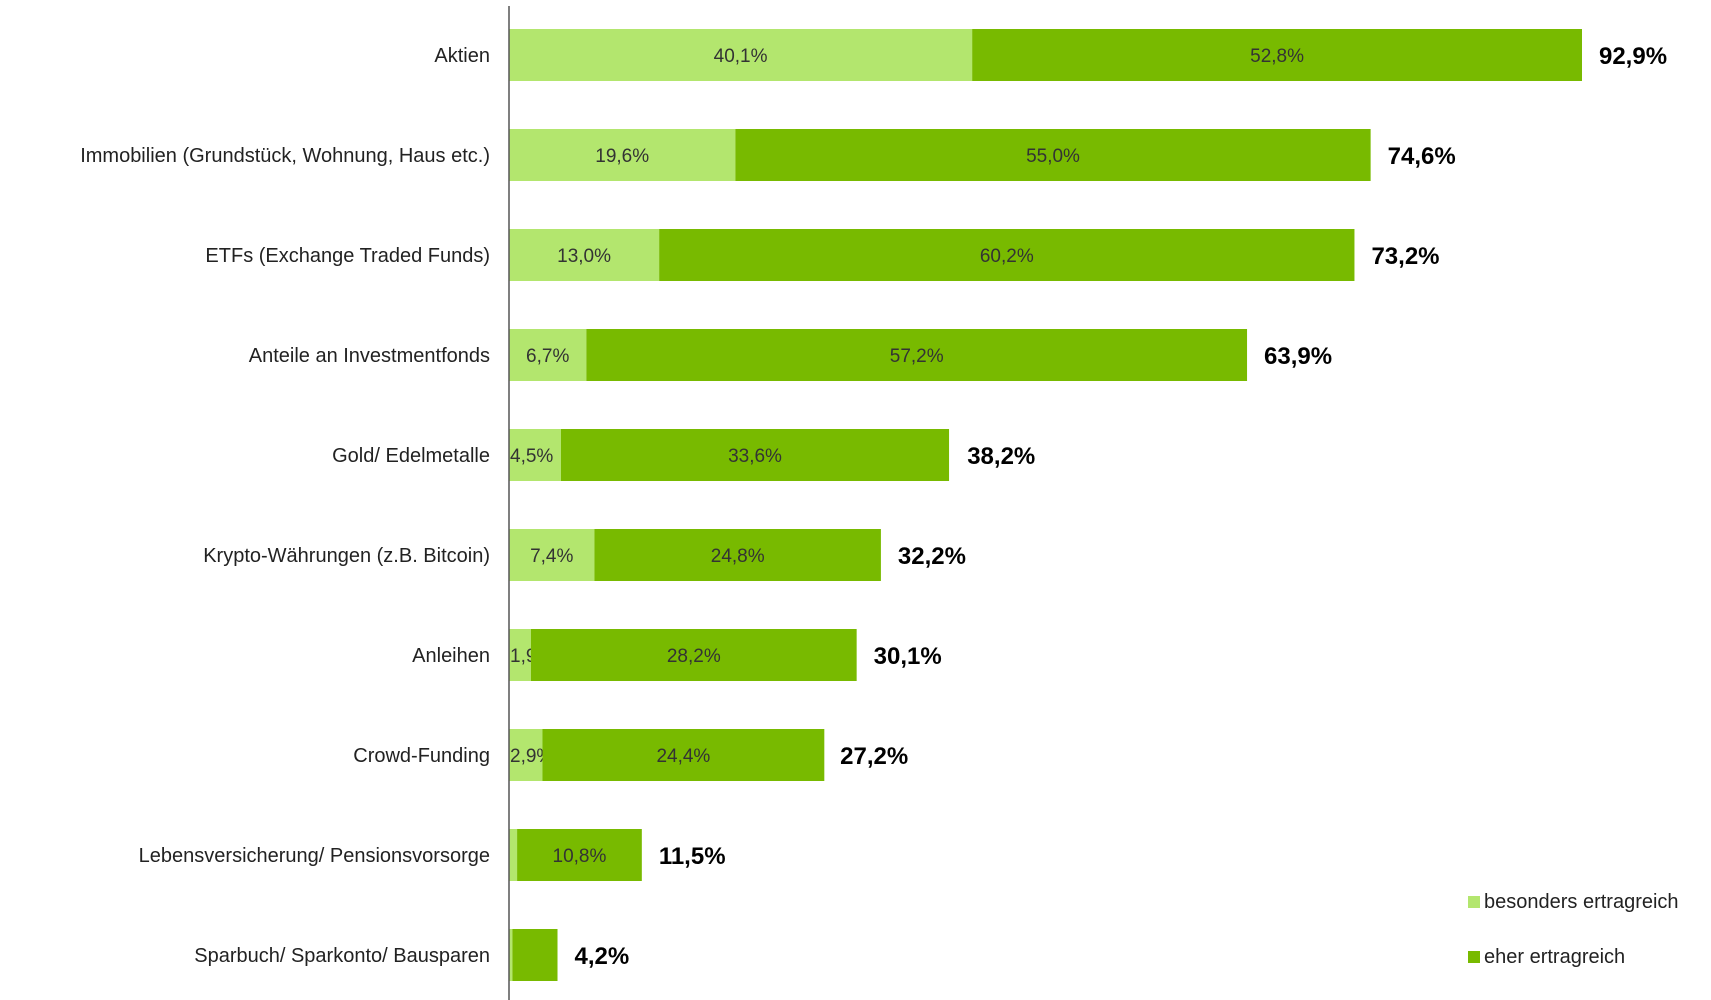 The width and height of the screenshot is (1711, 1000). Describe the element at coordinates (342, 956) in the screenshot. I see `category-label: Sparbuch/ Sparkonto/ Bausparen` at that location.